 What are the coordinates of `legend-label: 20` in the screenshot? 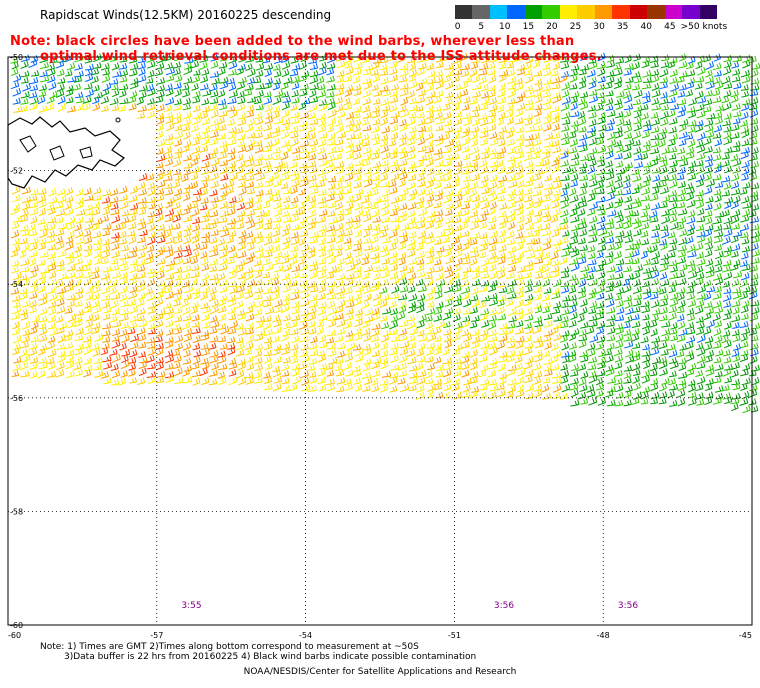 It's located at (552, 27).